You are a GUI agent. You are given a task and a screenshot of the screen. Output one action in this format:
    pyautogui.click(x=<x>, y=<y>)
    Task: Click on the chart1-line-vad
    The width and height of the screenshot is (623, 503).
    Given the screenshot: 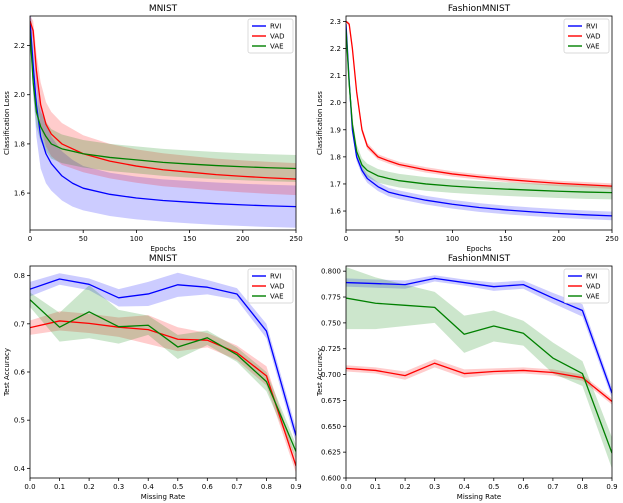 What is the action you would take?
    pyautogui.click(x=479, y=103)
    